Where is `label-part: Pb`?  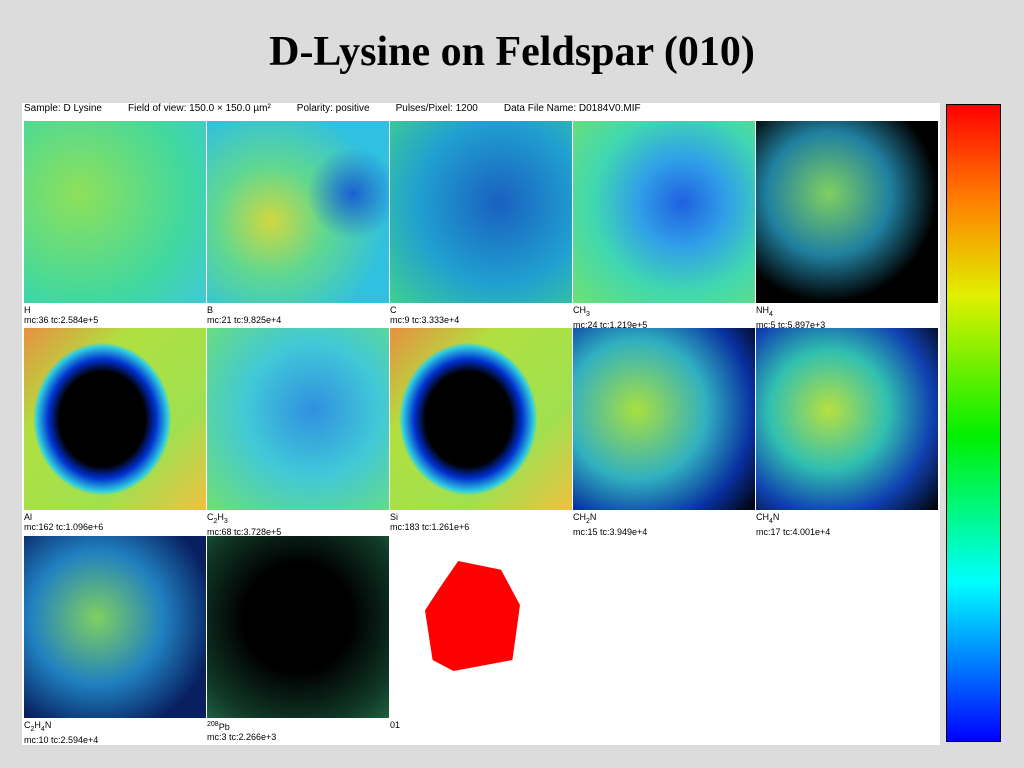 label-part: Pb is located at coordinates (224, 727).